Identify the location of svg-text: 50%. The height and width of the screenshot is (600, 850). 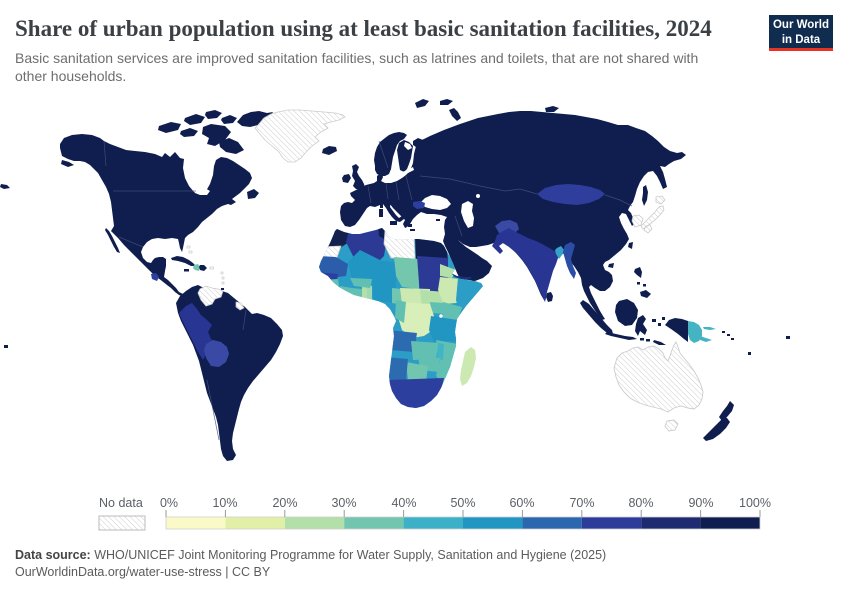
(462, 503).